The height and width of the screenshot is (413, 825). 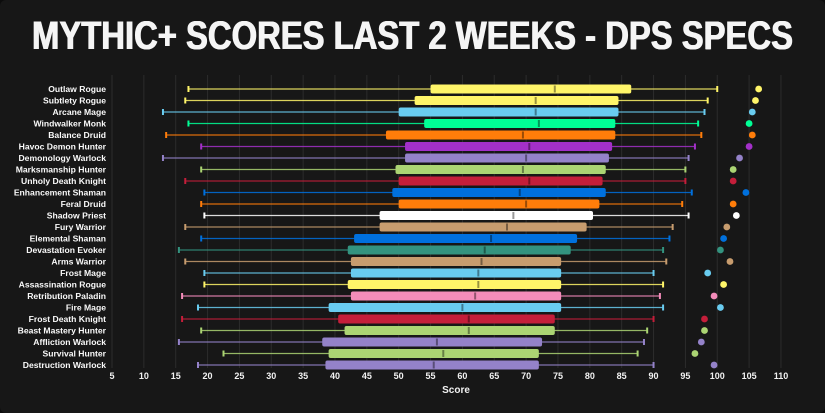 I want to click on x-tick-label: 5, so click(x=111, y=376).